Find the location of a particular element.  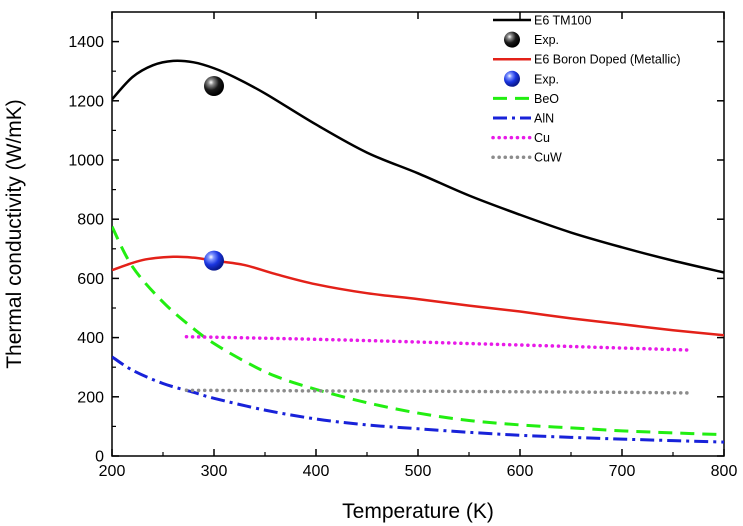

x-tick-label-200: 200 is located at coordinates (112, 471).